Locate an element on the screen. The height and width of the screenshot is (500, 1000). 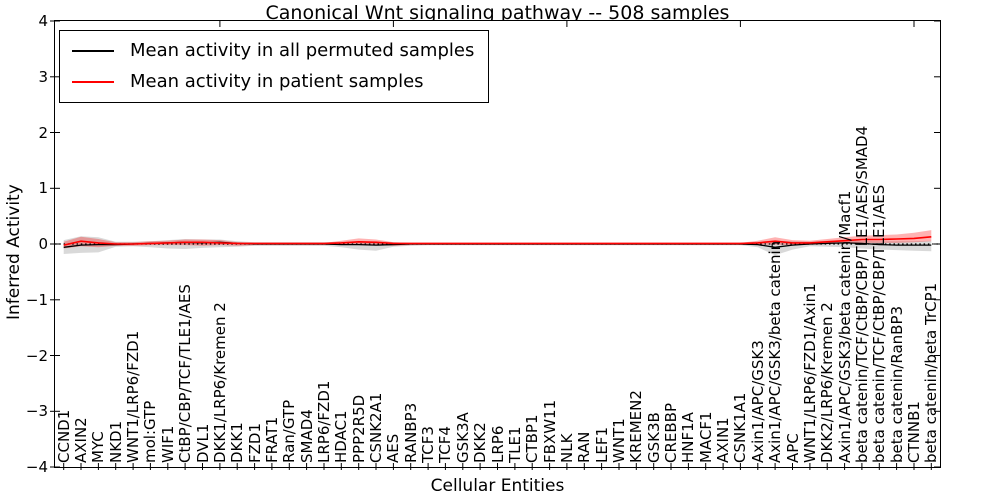
x-tick-label: beta catenin/TCF/CtBP/CBP/TLE1/AES is located at coordinates (879, 323).